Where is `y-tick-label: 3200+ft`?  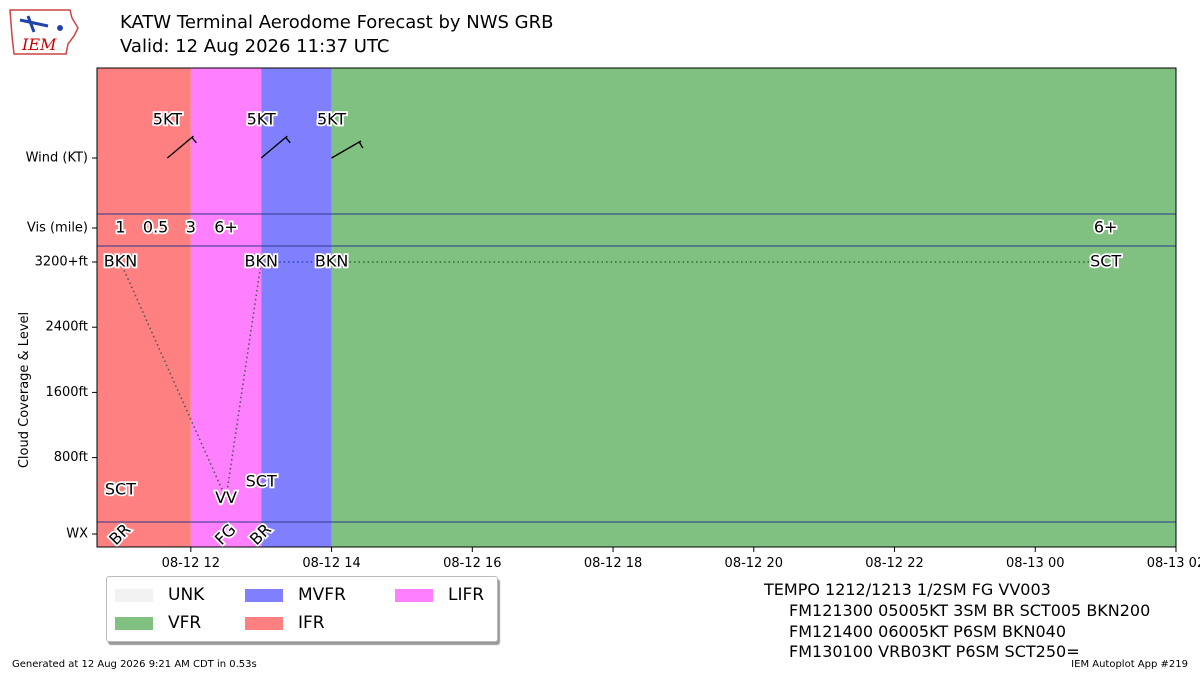
y-tick-label: 3200+ft is located at coordinates (61, 262).